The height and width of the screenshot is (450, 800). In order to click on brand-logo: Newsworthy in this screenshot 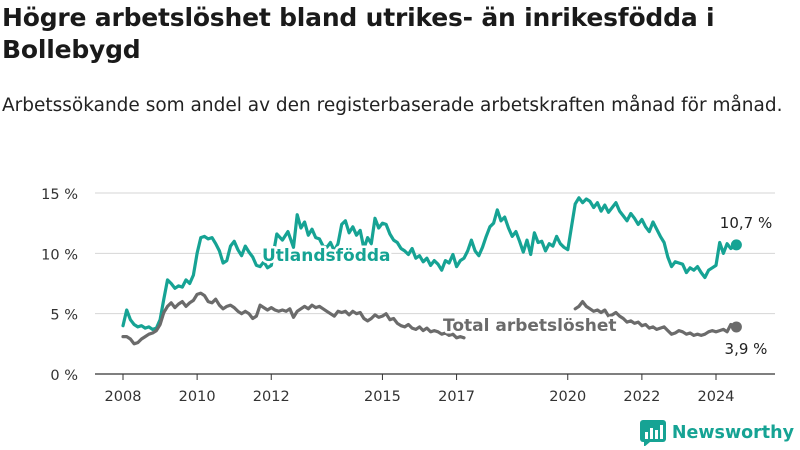, I will do `click(716, 433)`.